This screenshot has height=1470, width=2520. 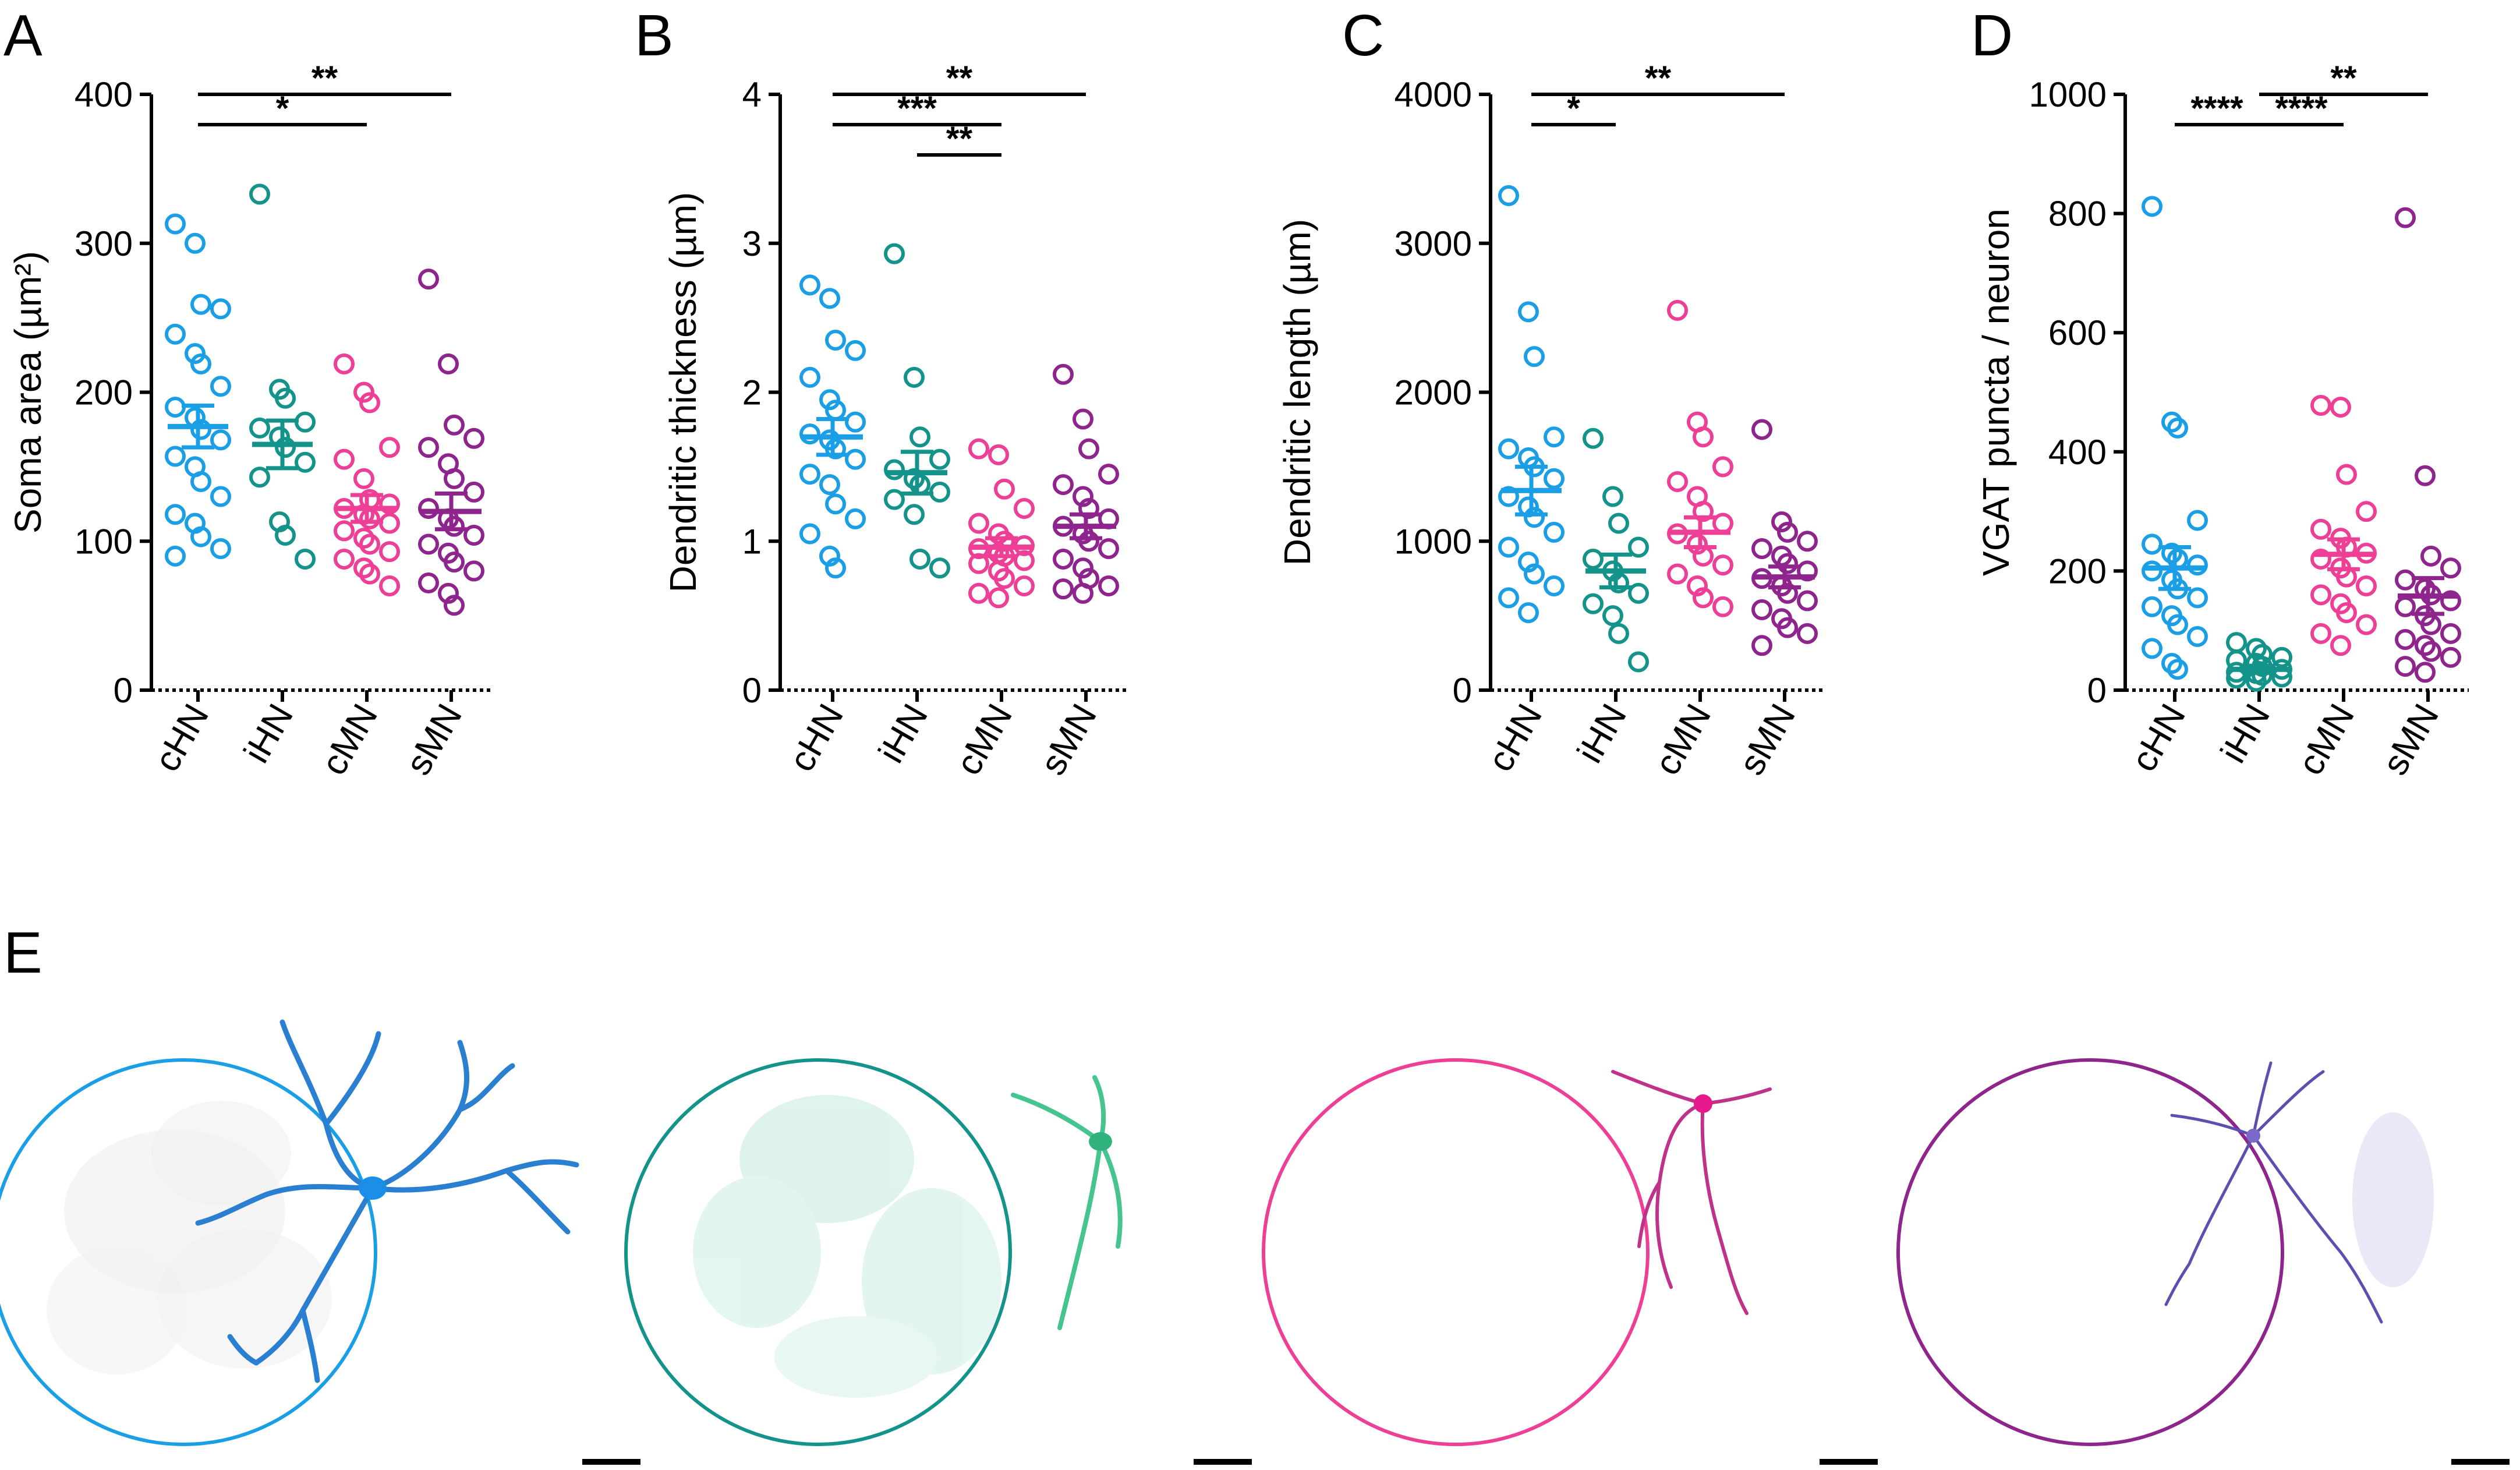 What do you see at coordinates (2077, 452) in the screenshot?
I see `y-tick-label: 400` at bounding box center [2077, 452].